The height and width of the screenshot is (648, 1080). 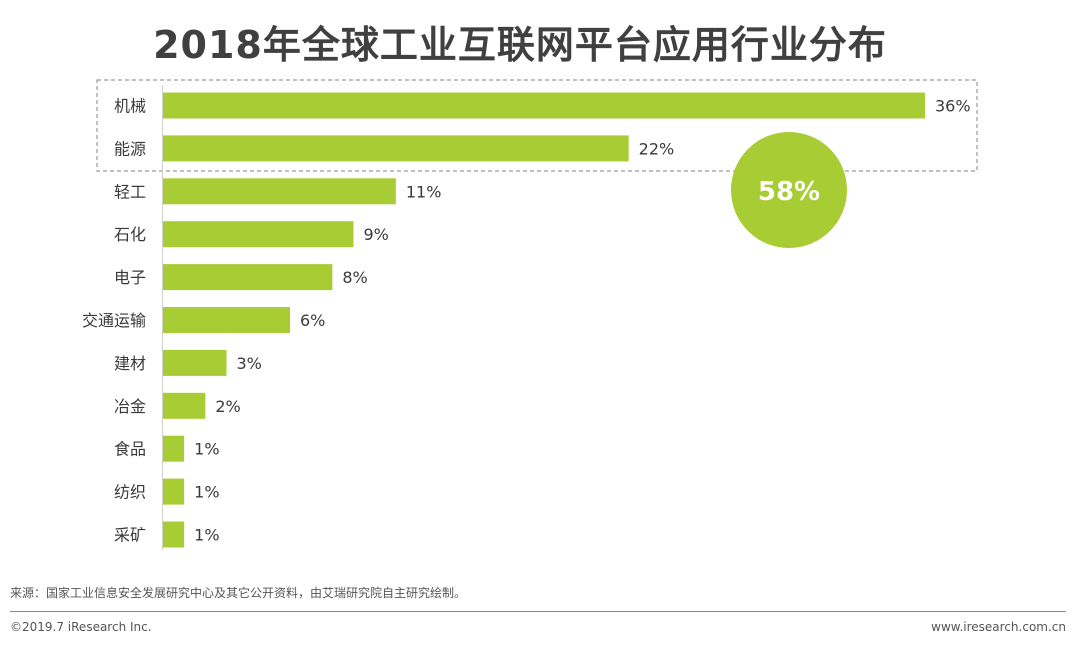 I want to click on website-url: www.iresearch.com.cn, so click(x=998, y=627).